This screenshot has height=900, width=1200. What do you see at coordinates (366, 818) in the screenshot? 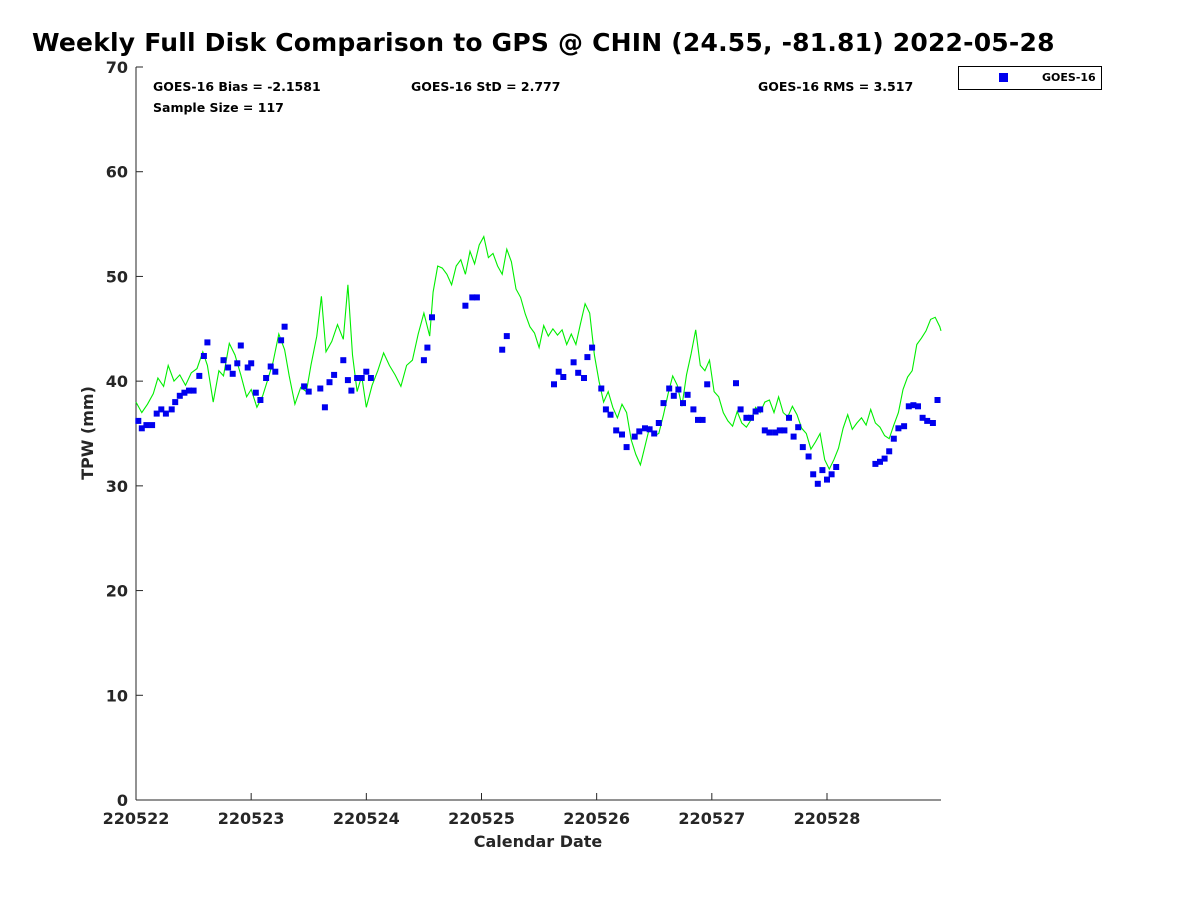
I see `x-tick-label: 220524` at bounding box center [366, 818].